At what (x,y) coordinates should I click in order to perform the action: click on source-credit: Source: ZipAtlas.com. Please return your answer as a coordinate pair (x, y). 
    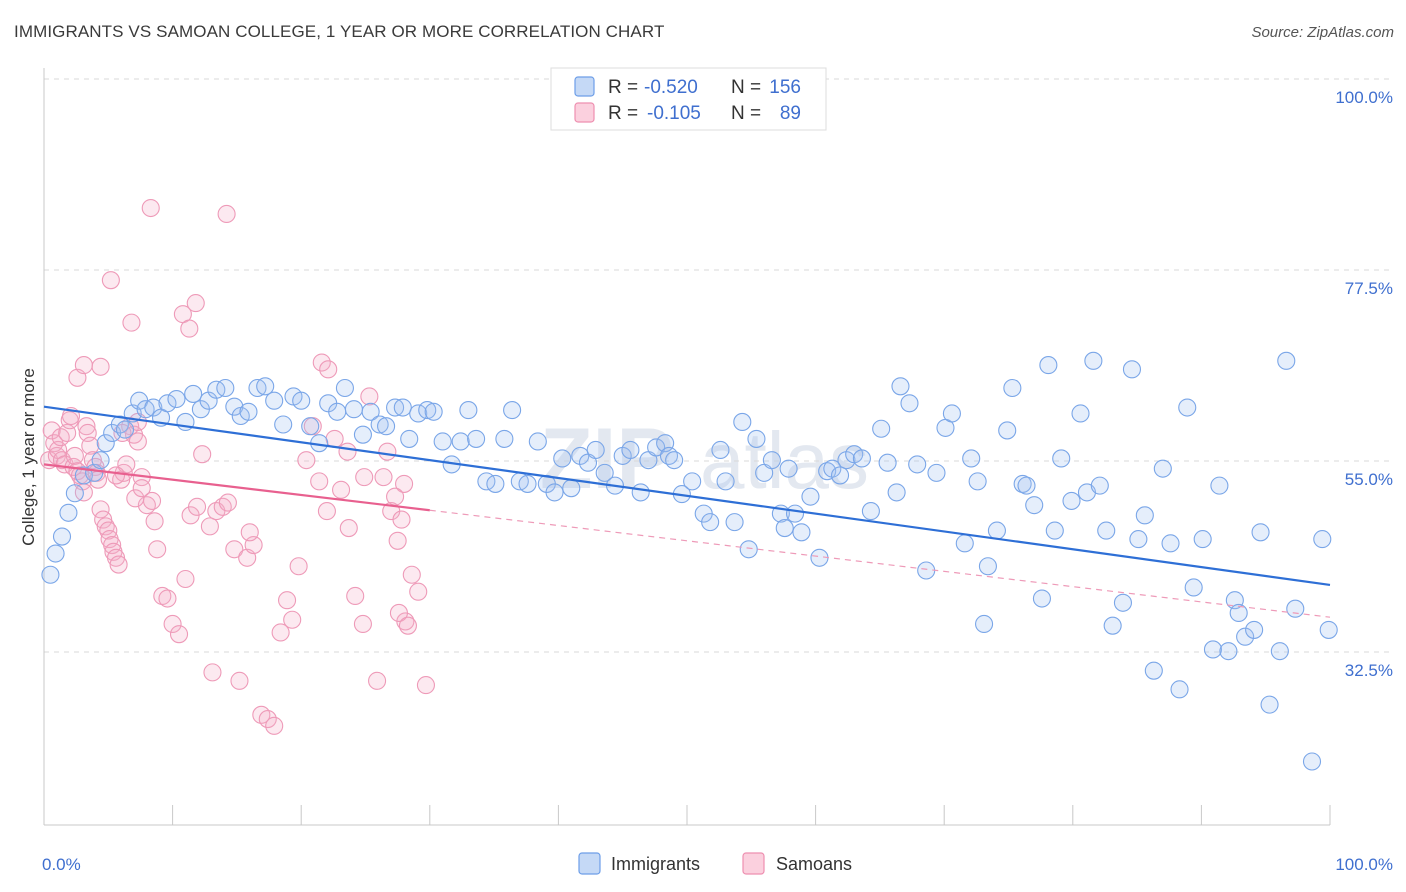
    Looking at the image, I should click on (1322, 32).